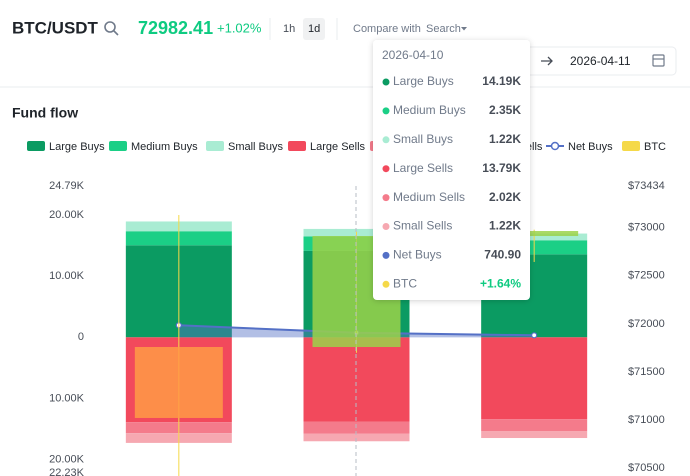 This screenshot has width=690, height=476. Describe the element at coordinates (387, 29) in the screenshot. I see `compare-label: Compare with` at that location.